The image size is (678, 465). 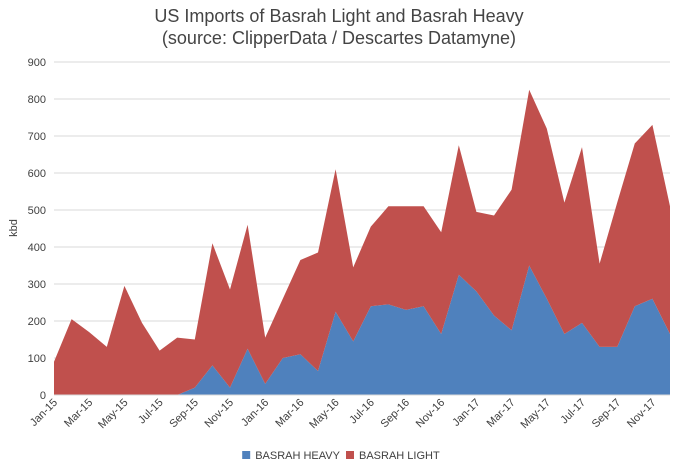 I want to click on x-tick-label: Jul-15, so click(x=151, y=412).